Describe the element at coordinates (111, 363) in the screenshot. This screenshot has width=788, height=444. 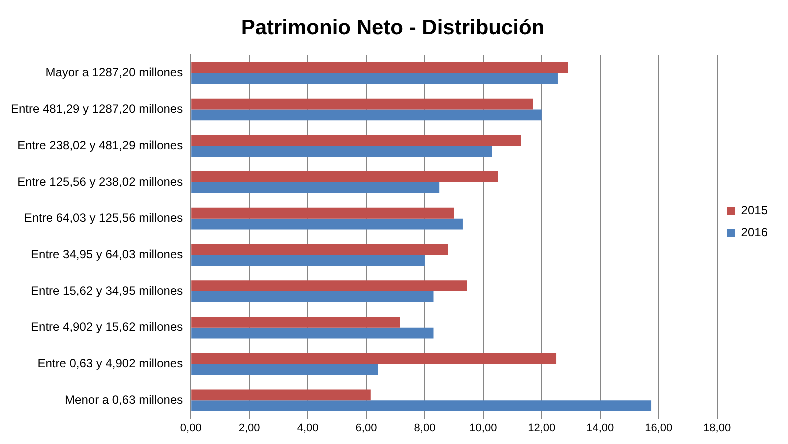
I see `y-tick-label: Entre 0,63 y 4,902 millones` at that location.